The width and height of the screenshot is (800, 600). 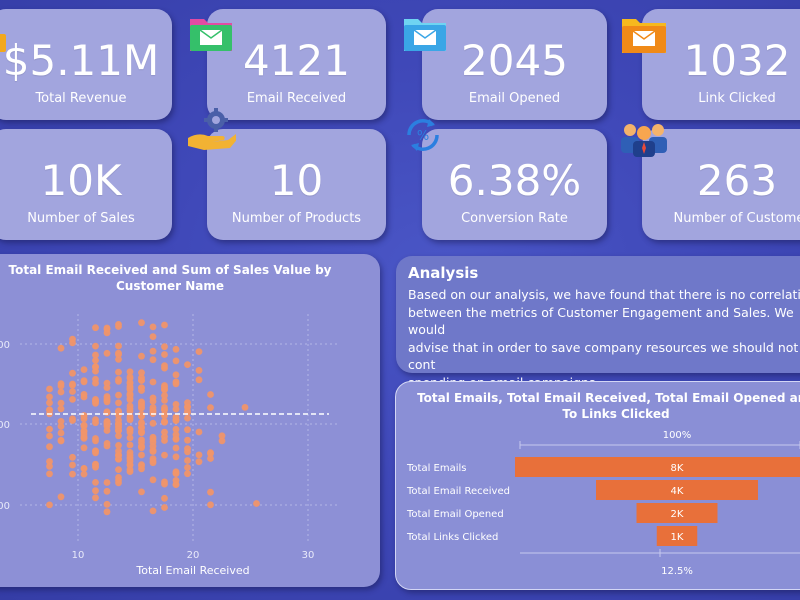 What do you see at coordinates (514, 64) in the screenshot?
I see `kpi-card-email-opened: 2045 Email Opened` at bounding box center [514, 64].